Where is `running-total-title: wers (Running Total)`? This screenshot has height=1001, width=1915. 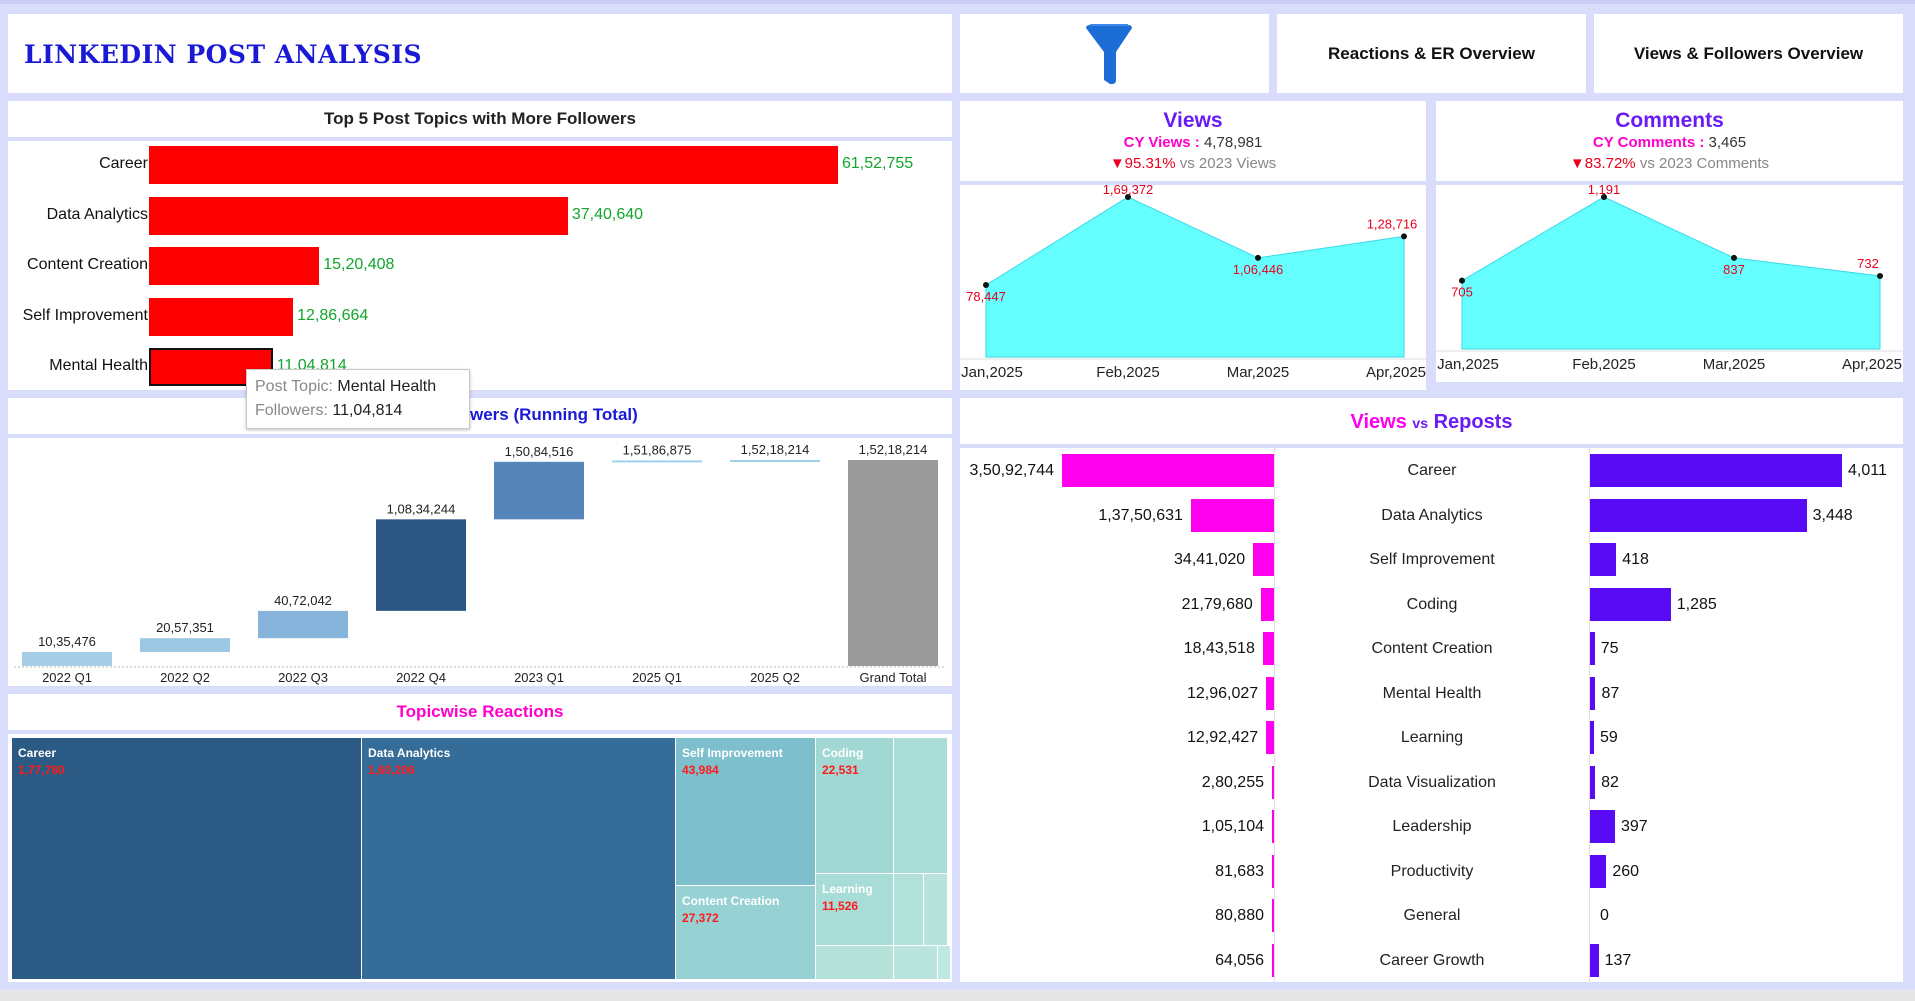
running-total-title: wers (Running Total) is located at coordinates (554, 414).